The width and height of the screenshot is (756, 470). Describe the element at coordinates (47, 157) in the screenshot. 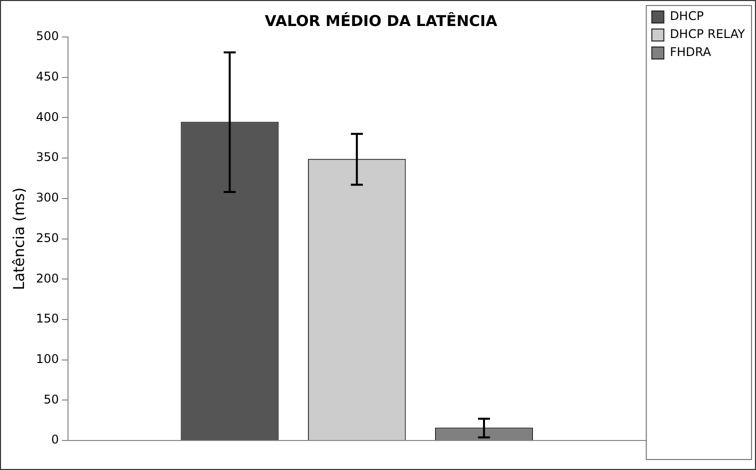

I see `y-tick-label: 350` at that location.